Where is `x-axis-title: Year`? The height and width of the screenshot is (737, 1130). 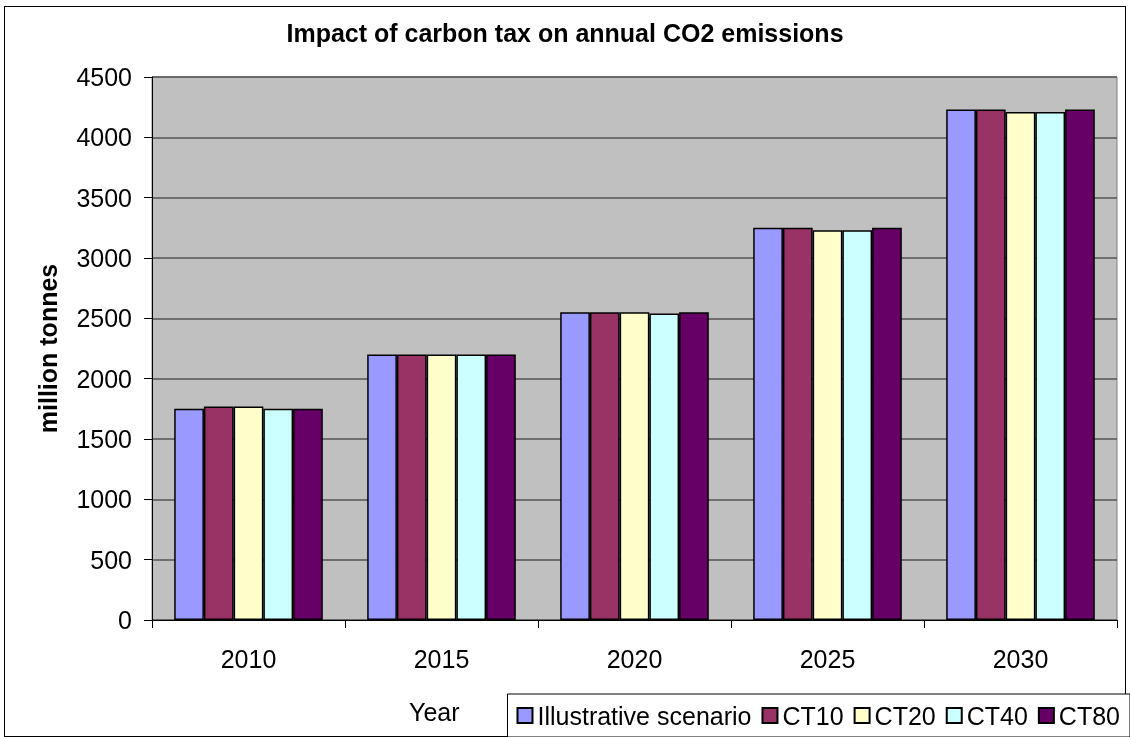
x-axis-title: Year is located at coordinates (434, 711).